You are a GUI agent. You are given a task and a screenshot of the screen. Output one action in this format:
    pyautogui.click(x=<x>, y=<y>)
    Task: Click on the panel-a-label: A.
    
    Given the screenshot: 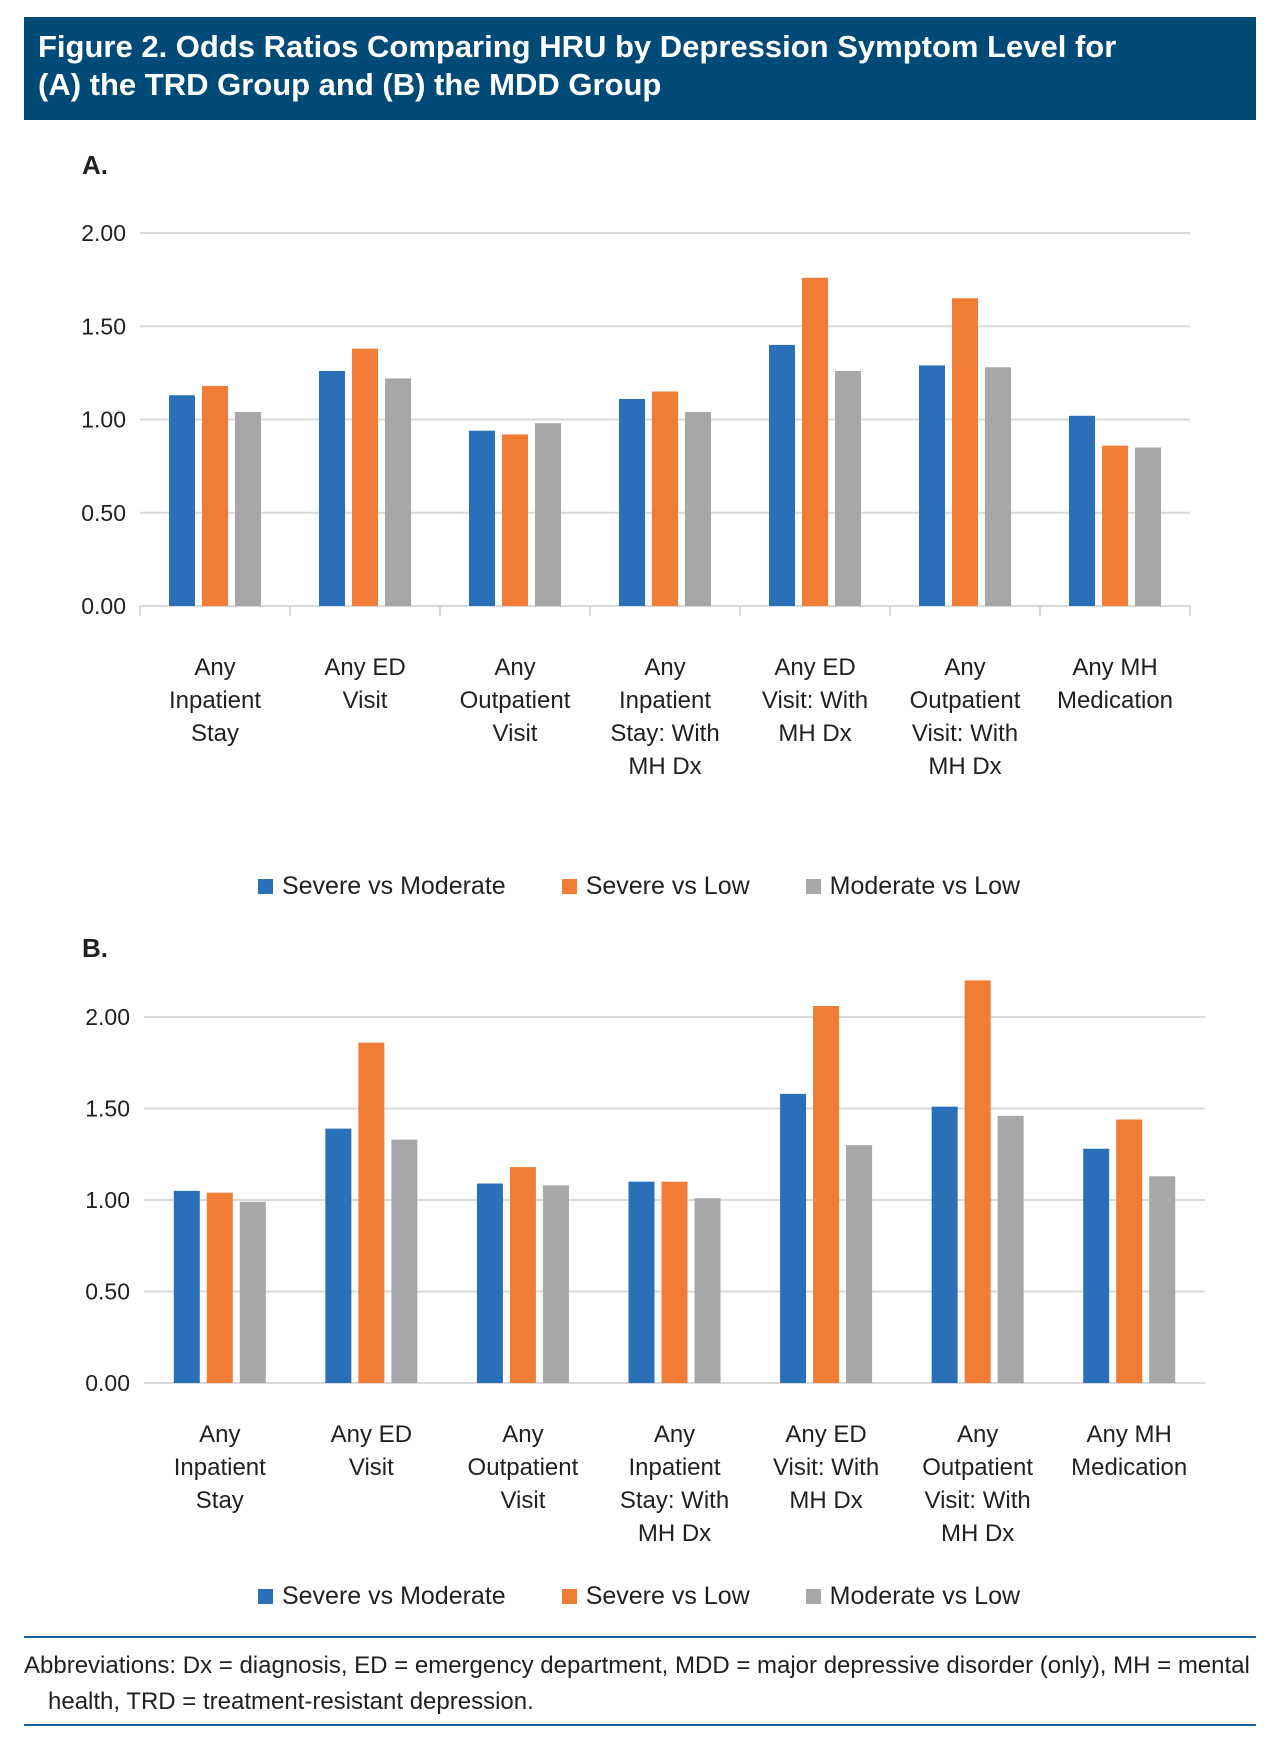 What is the action you would take?
    pyautogui.click(x=95, y=165)
    